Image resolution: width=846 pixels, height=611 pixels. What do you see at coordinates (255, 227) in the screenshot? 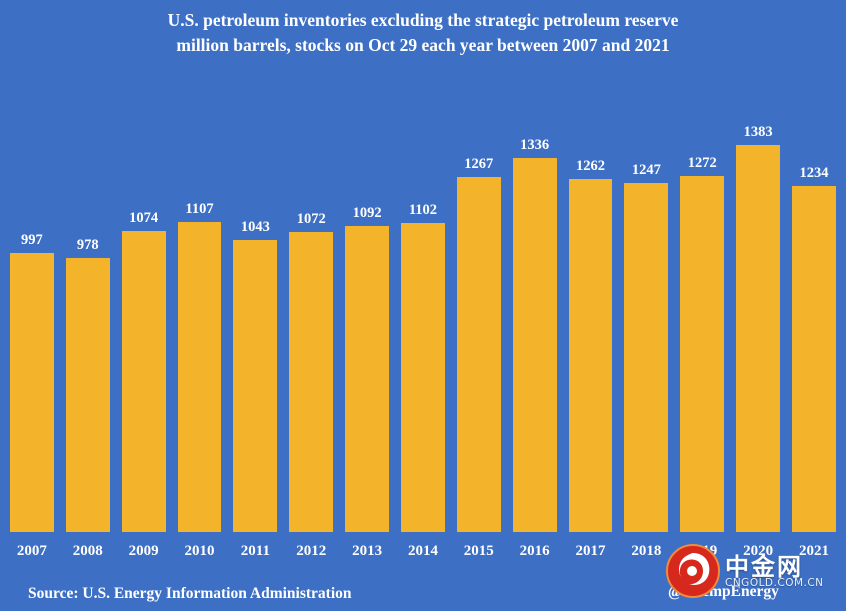
I see `bar-value-label: 1043` at bounding box center [255, 227].